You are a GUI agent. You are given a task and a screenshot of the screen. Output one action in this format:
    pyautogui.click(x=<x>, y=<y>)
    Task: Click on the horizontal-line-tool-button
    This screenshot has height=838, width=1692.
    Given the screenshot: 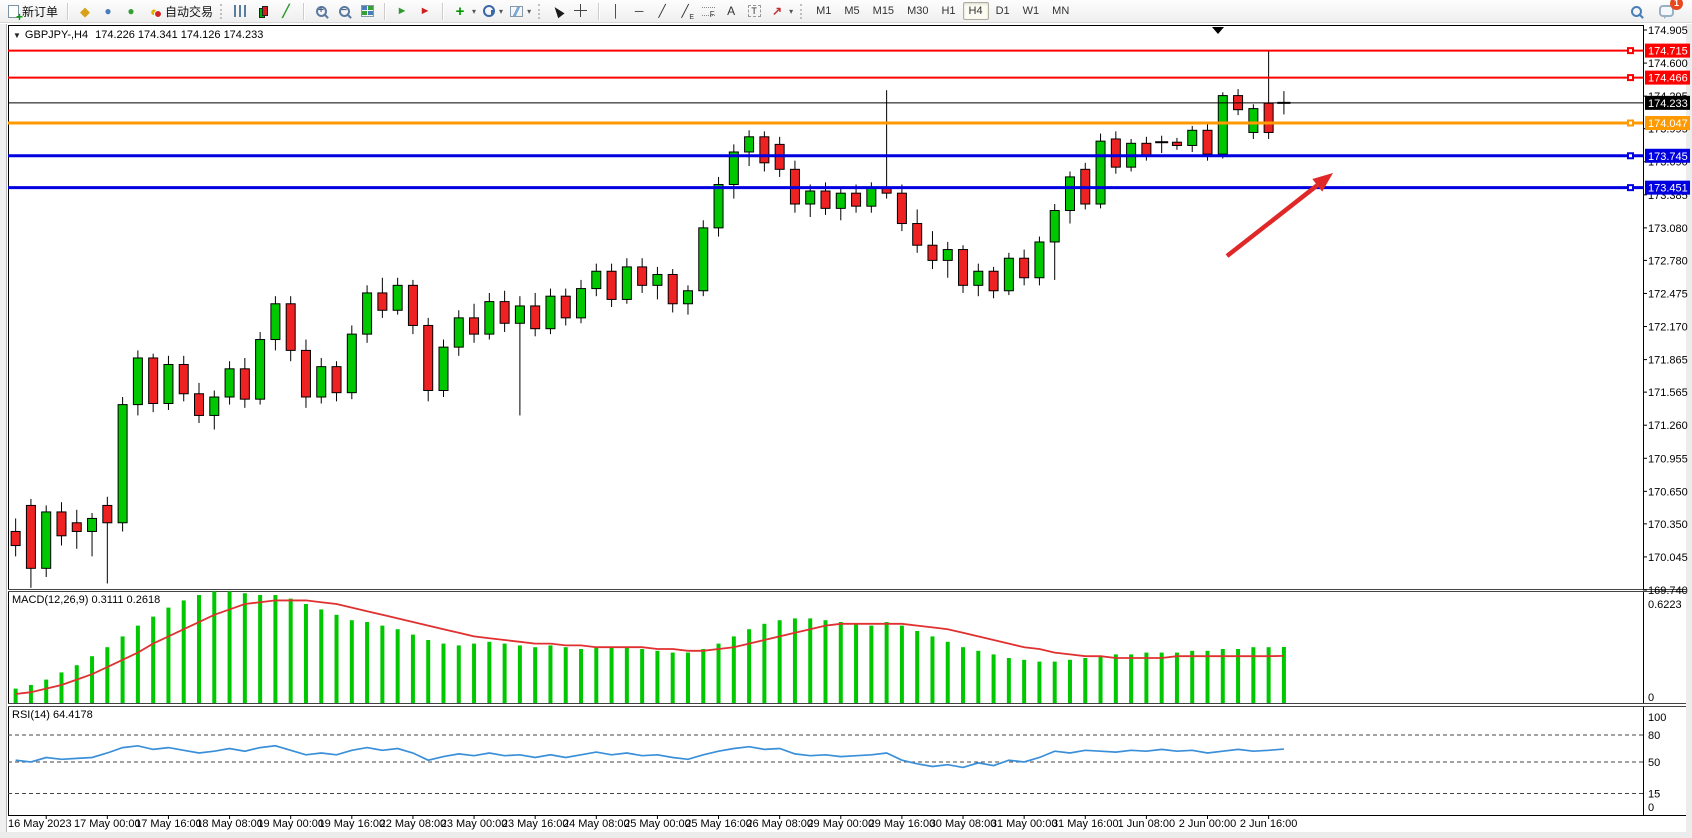 What is the action you would take?
    pyautogui.click(x=639, y=11)
    